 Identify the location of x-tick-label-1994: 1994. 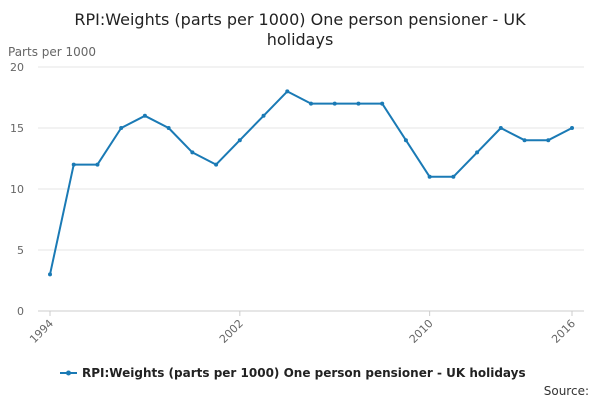
(41, 331).